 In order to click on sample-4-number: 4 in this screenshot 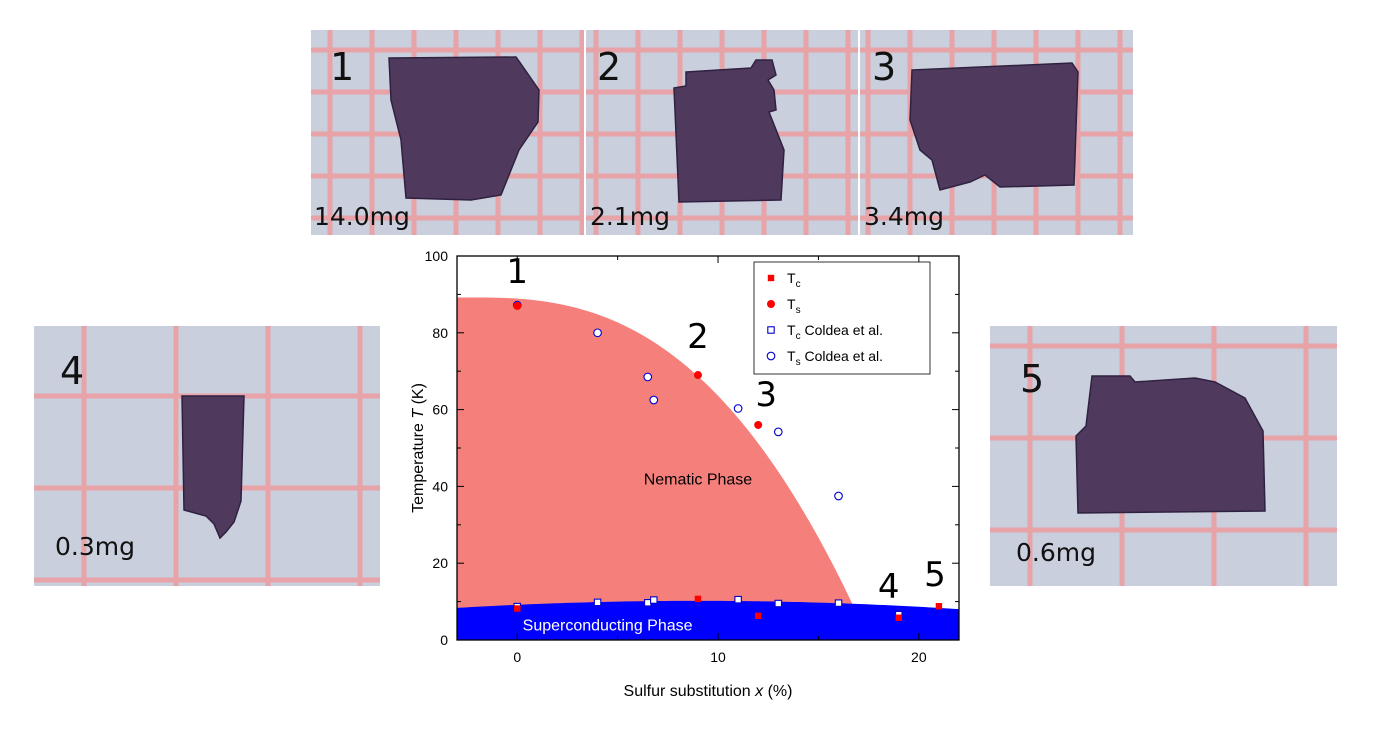, I will do `click(72, 371)`.